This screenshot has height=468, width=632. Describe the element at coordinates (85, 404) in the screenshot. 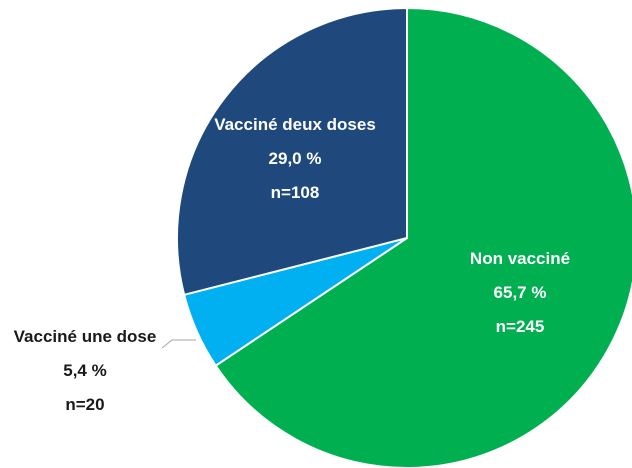

I see `count-label: n=20` at that location.